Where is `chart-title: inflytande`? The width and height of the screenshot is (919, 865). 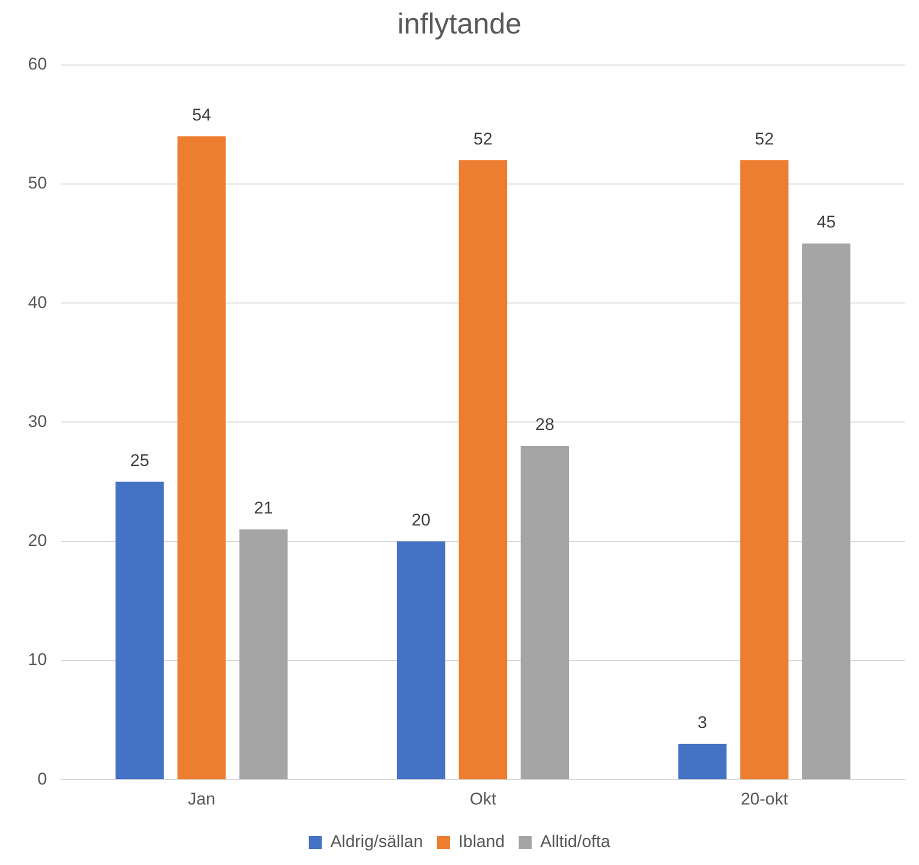
chart-title: inflytande is located at coordinates (459, 24).